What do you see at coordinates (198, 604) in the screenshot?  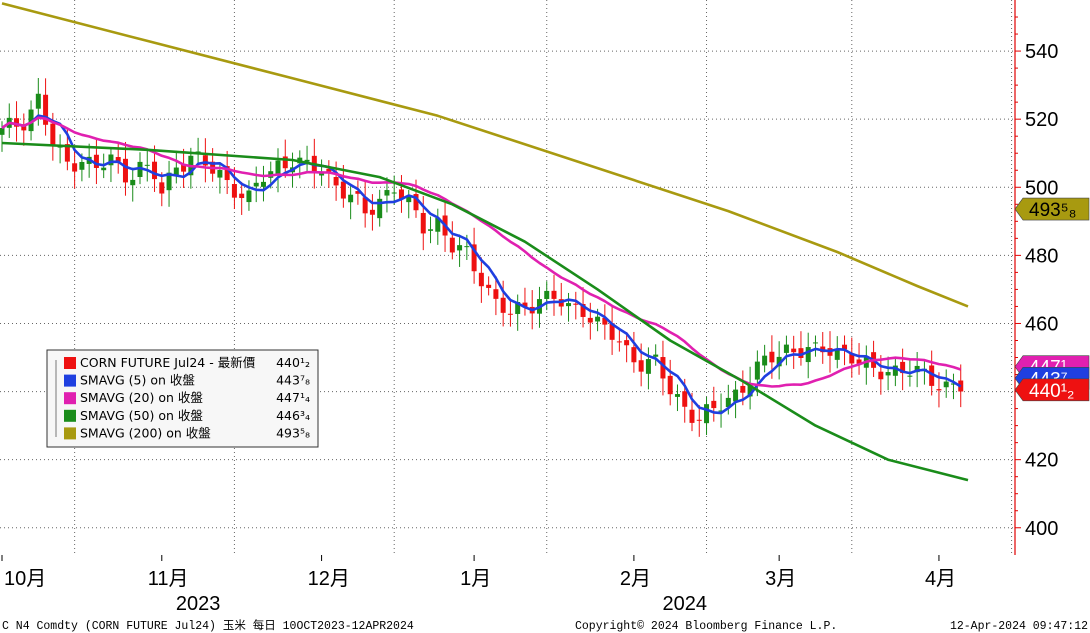 I see `x-year-label: 2023` at bounding box center [198, 604].